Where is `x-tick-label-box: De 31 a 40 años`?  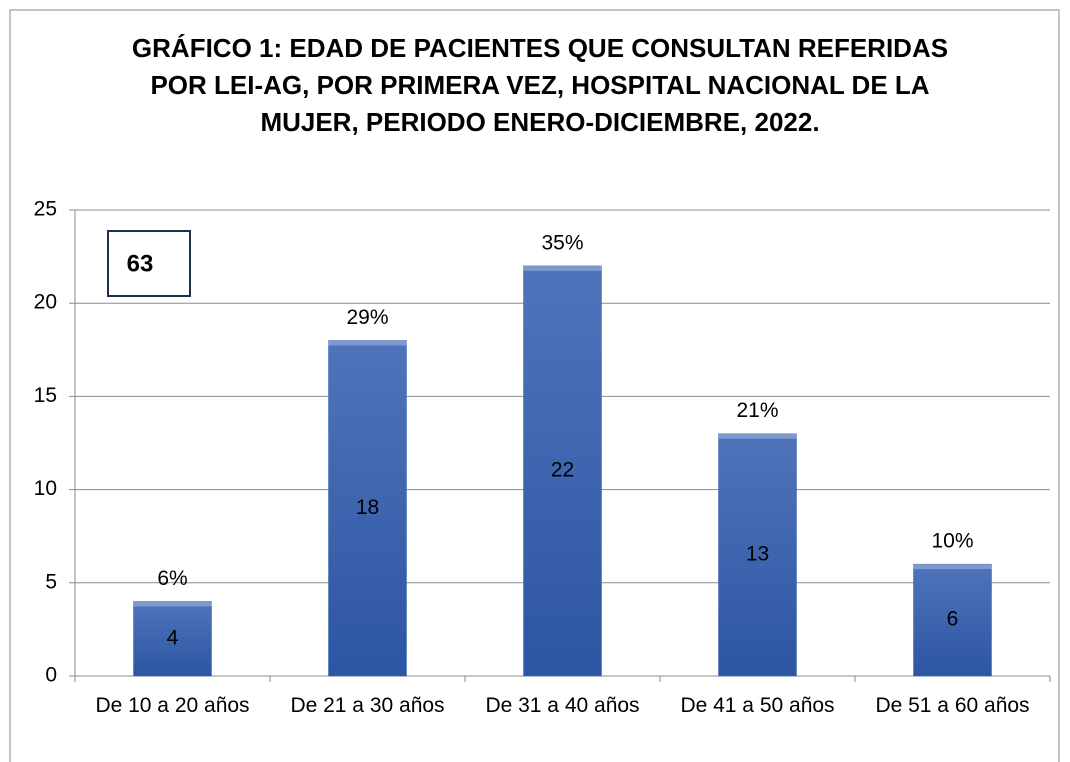 x-tick-label-box: De 31 a 40 años is located at coordinates (562, 705).